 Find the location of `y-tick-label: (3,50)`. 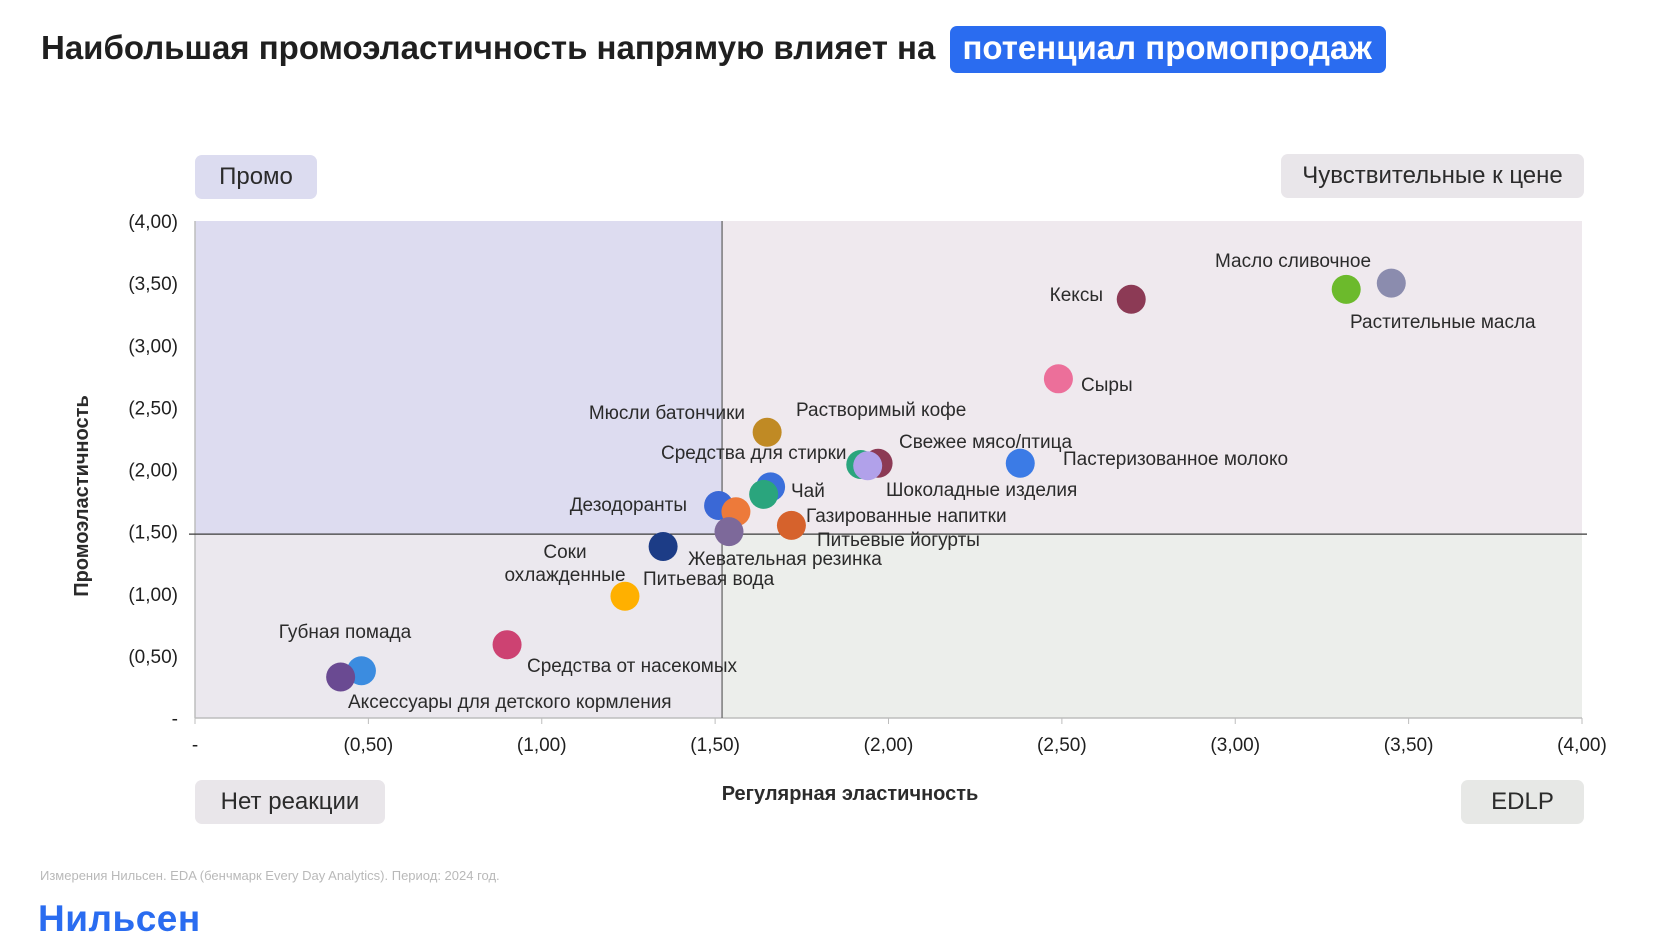

y-tick-label: (3,50) is located at coordinates (153, 284).